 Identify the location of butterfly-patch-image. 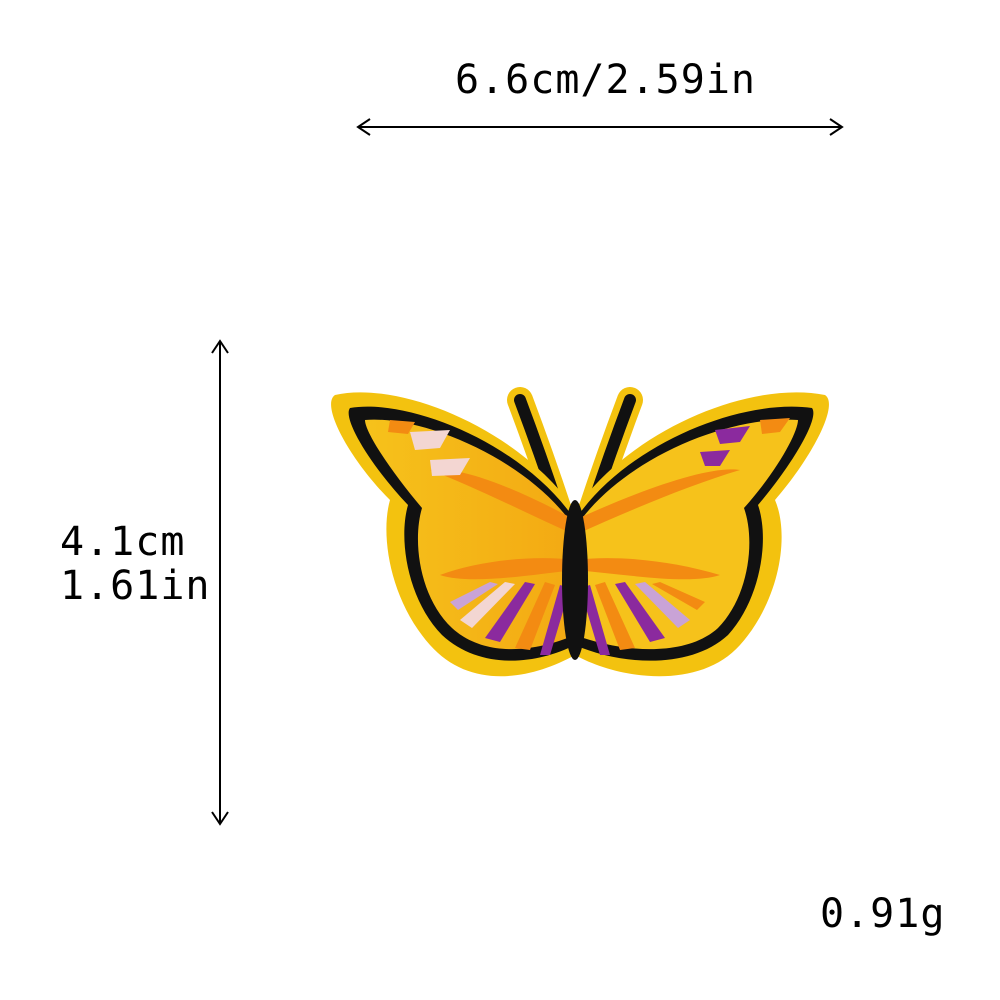
(580, 532).